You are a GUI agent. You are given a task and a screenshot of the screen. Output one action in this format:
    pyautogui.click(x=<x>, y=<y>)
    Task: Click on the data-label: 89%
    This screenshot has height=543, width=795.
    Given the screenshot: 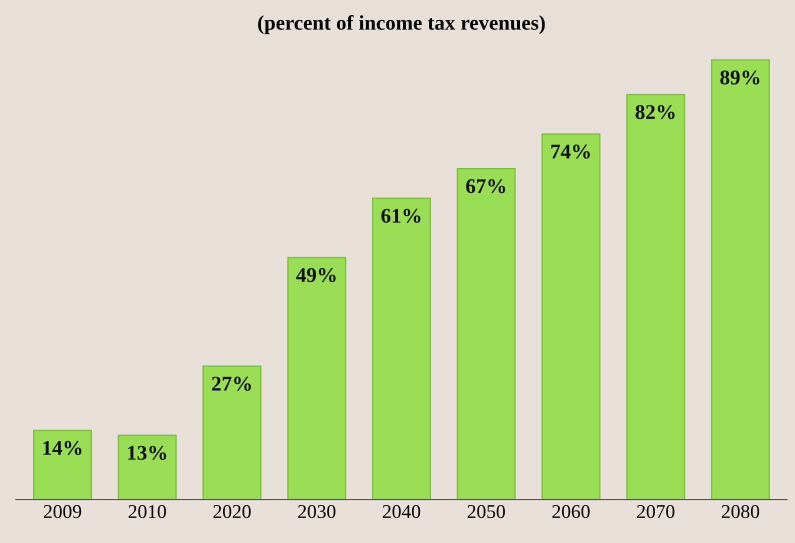 What is the action you would take?
    pyautogui.click(x=740, y=77)
    